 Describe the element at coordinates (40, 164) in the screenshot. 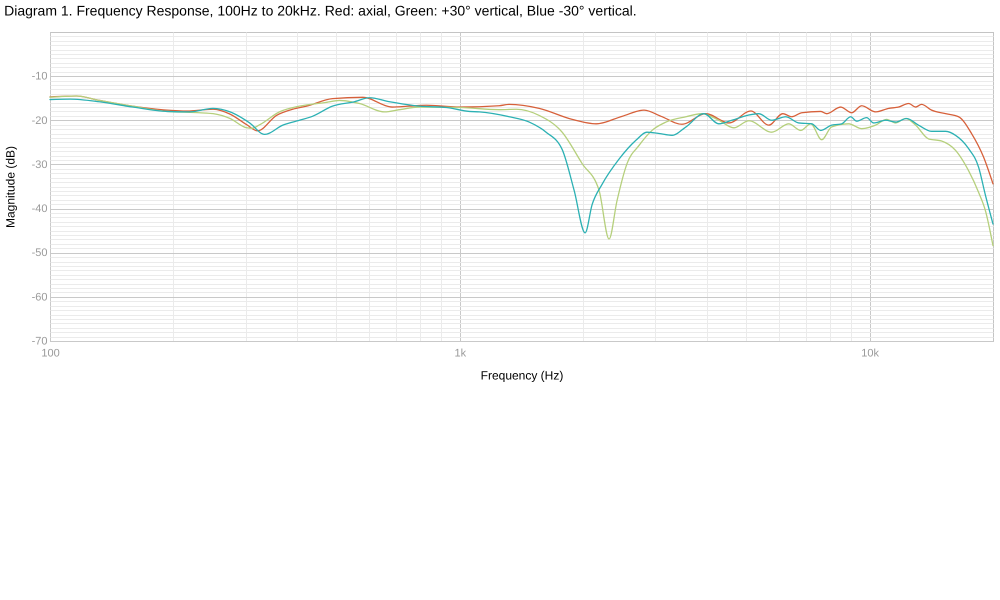

I see `y-tick-label: -30` at that location.